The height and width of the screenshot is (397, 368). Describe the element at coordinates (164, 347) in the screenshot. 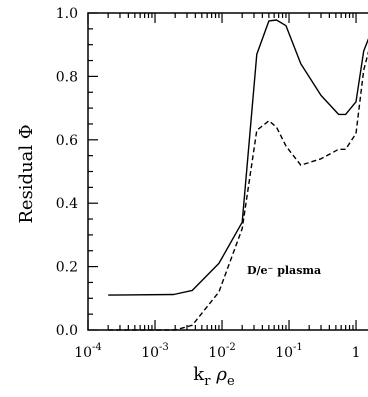

I see `x-tick-label-exponent: -3` at that location.